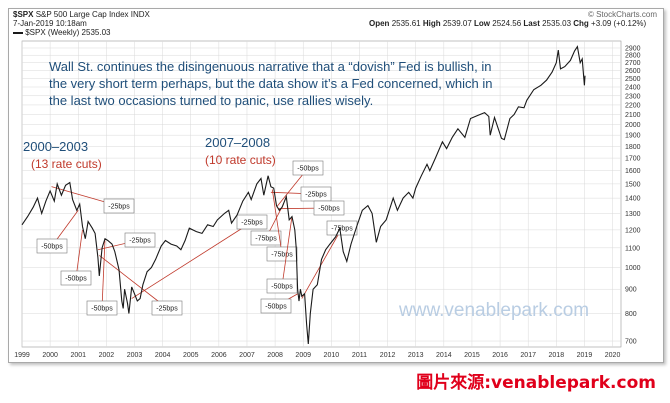  Describe the element at coordinates (18, 32) in the screenshot. I see `legend-swatch` at that location.